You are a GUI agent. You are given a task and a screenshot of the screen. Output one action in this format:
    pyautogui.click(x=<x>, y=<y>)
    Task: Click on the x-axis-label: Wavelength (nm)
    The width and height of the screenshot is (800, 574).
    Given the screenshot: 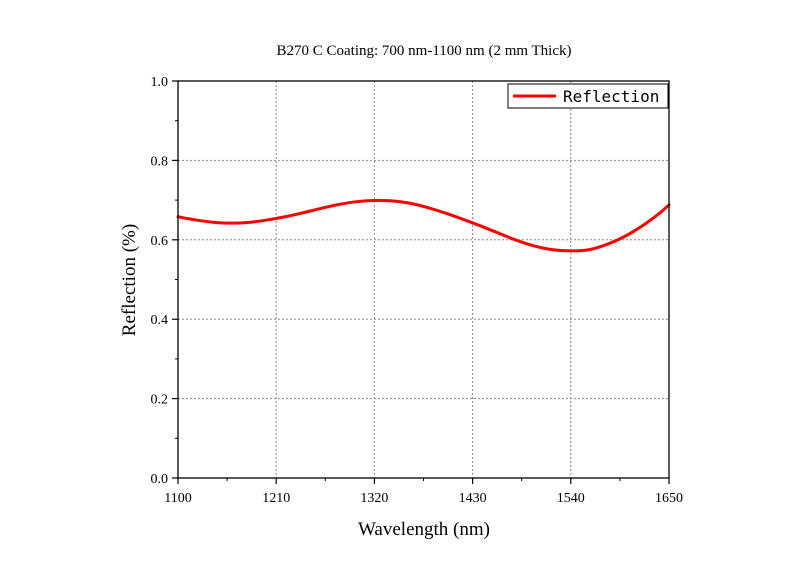 What is the action you would take?
    pyautogui.click(x=424, y=529)
    